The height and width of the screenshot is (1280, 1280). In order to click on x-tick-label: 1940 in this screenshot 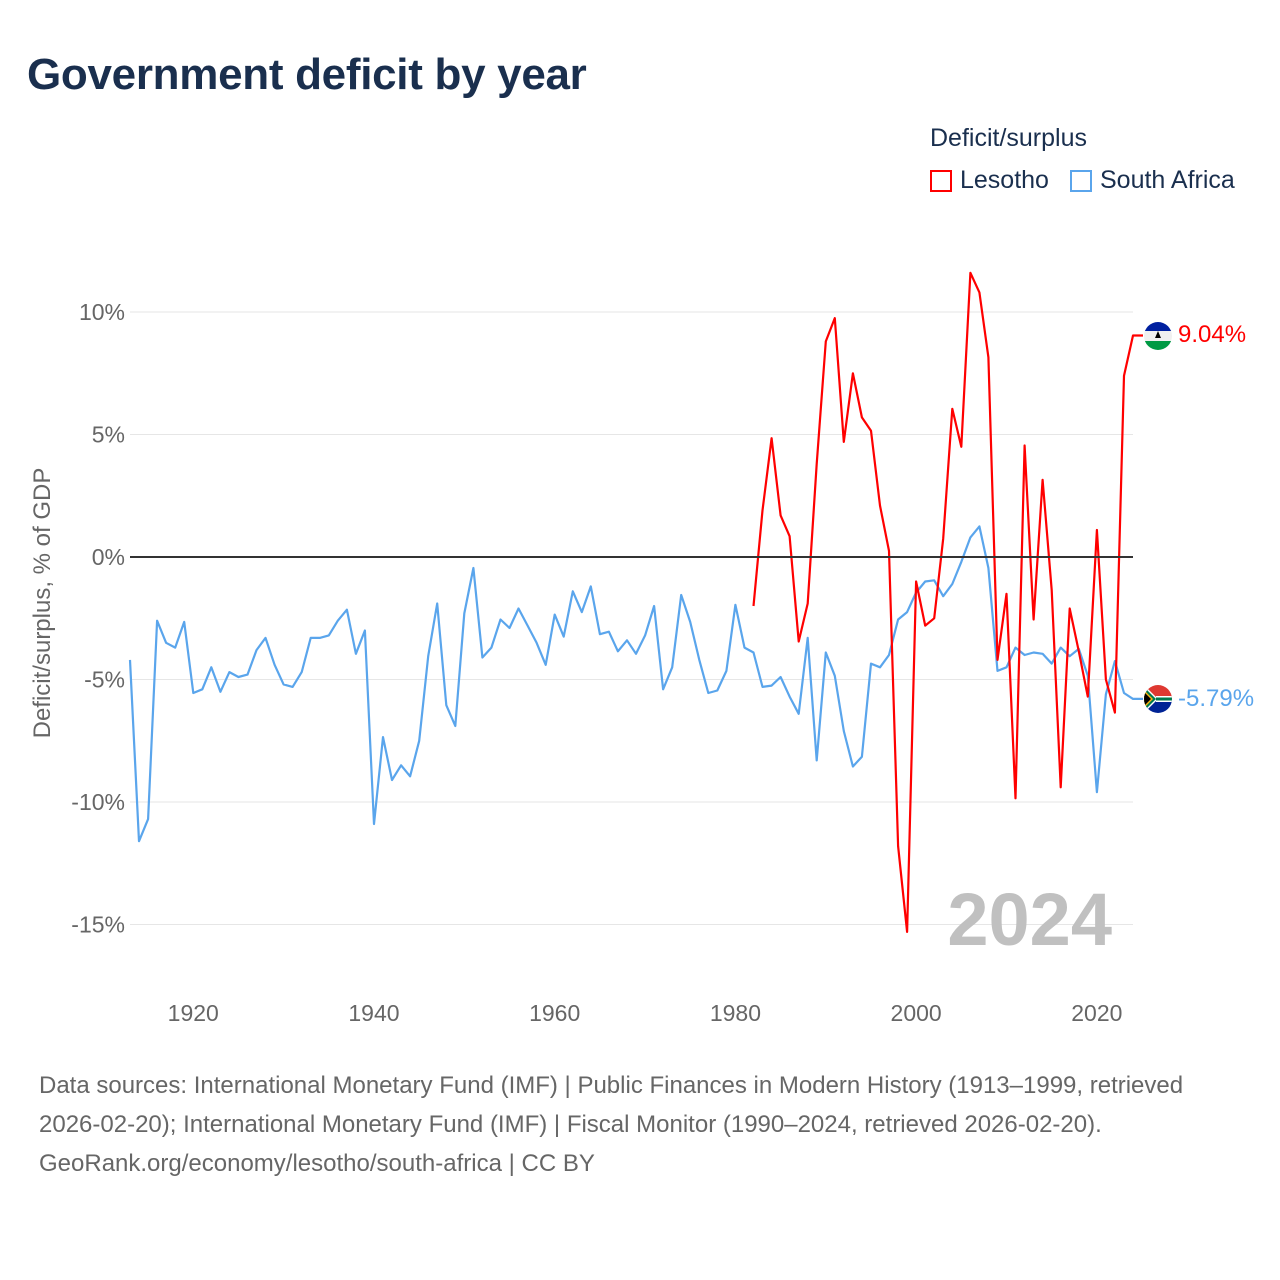, I will do `click(373, 1013)`.